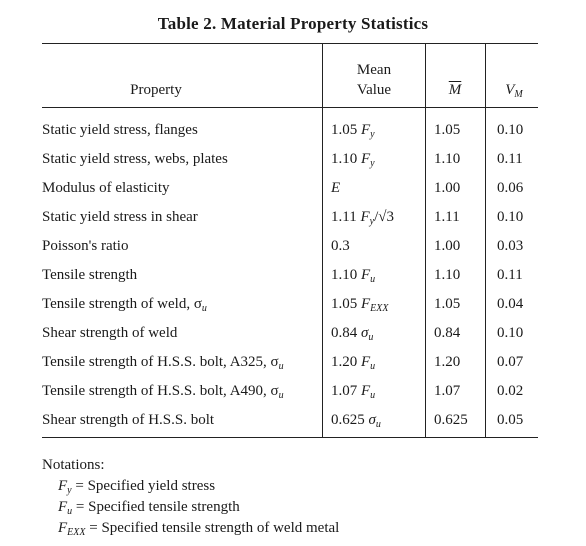 This screenshot has height=546, width=586. What do you see at coordinates (340, 246) in the screenshot?
I see `mean-value-cell: 0.3` at bounding box center [340, 246].